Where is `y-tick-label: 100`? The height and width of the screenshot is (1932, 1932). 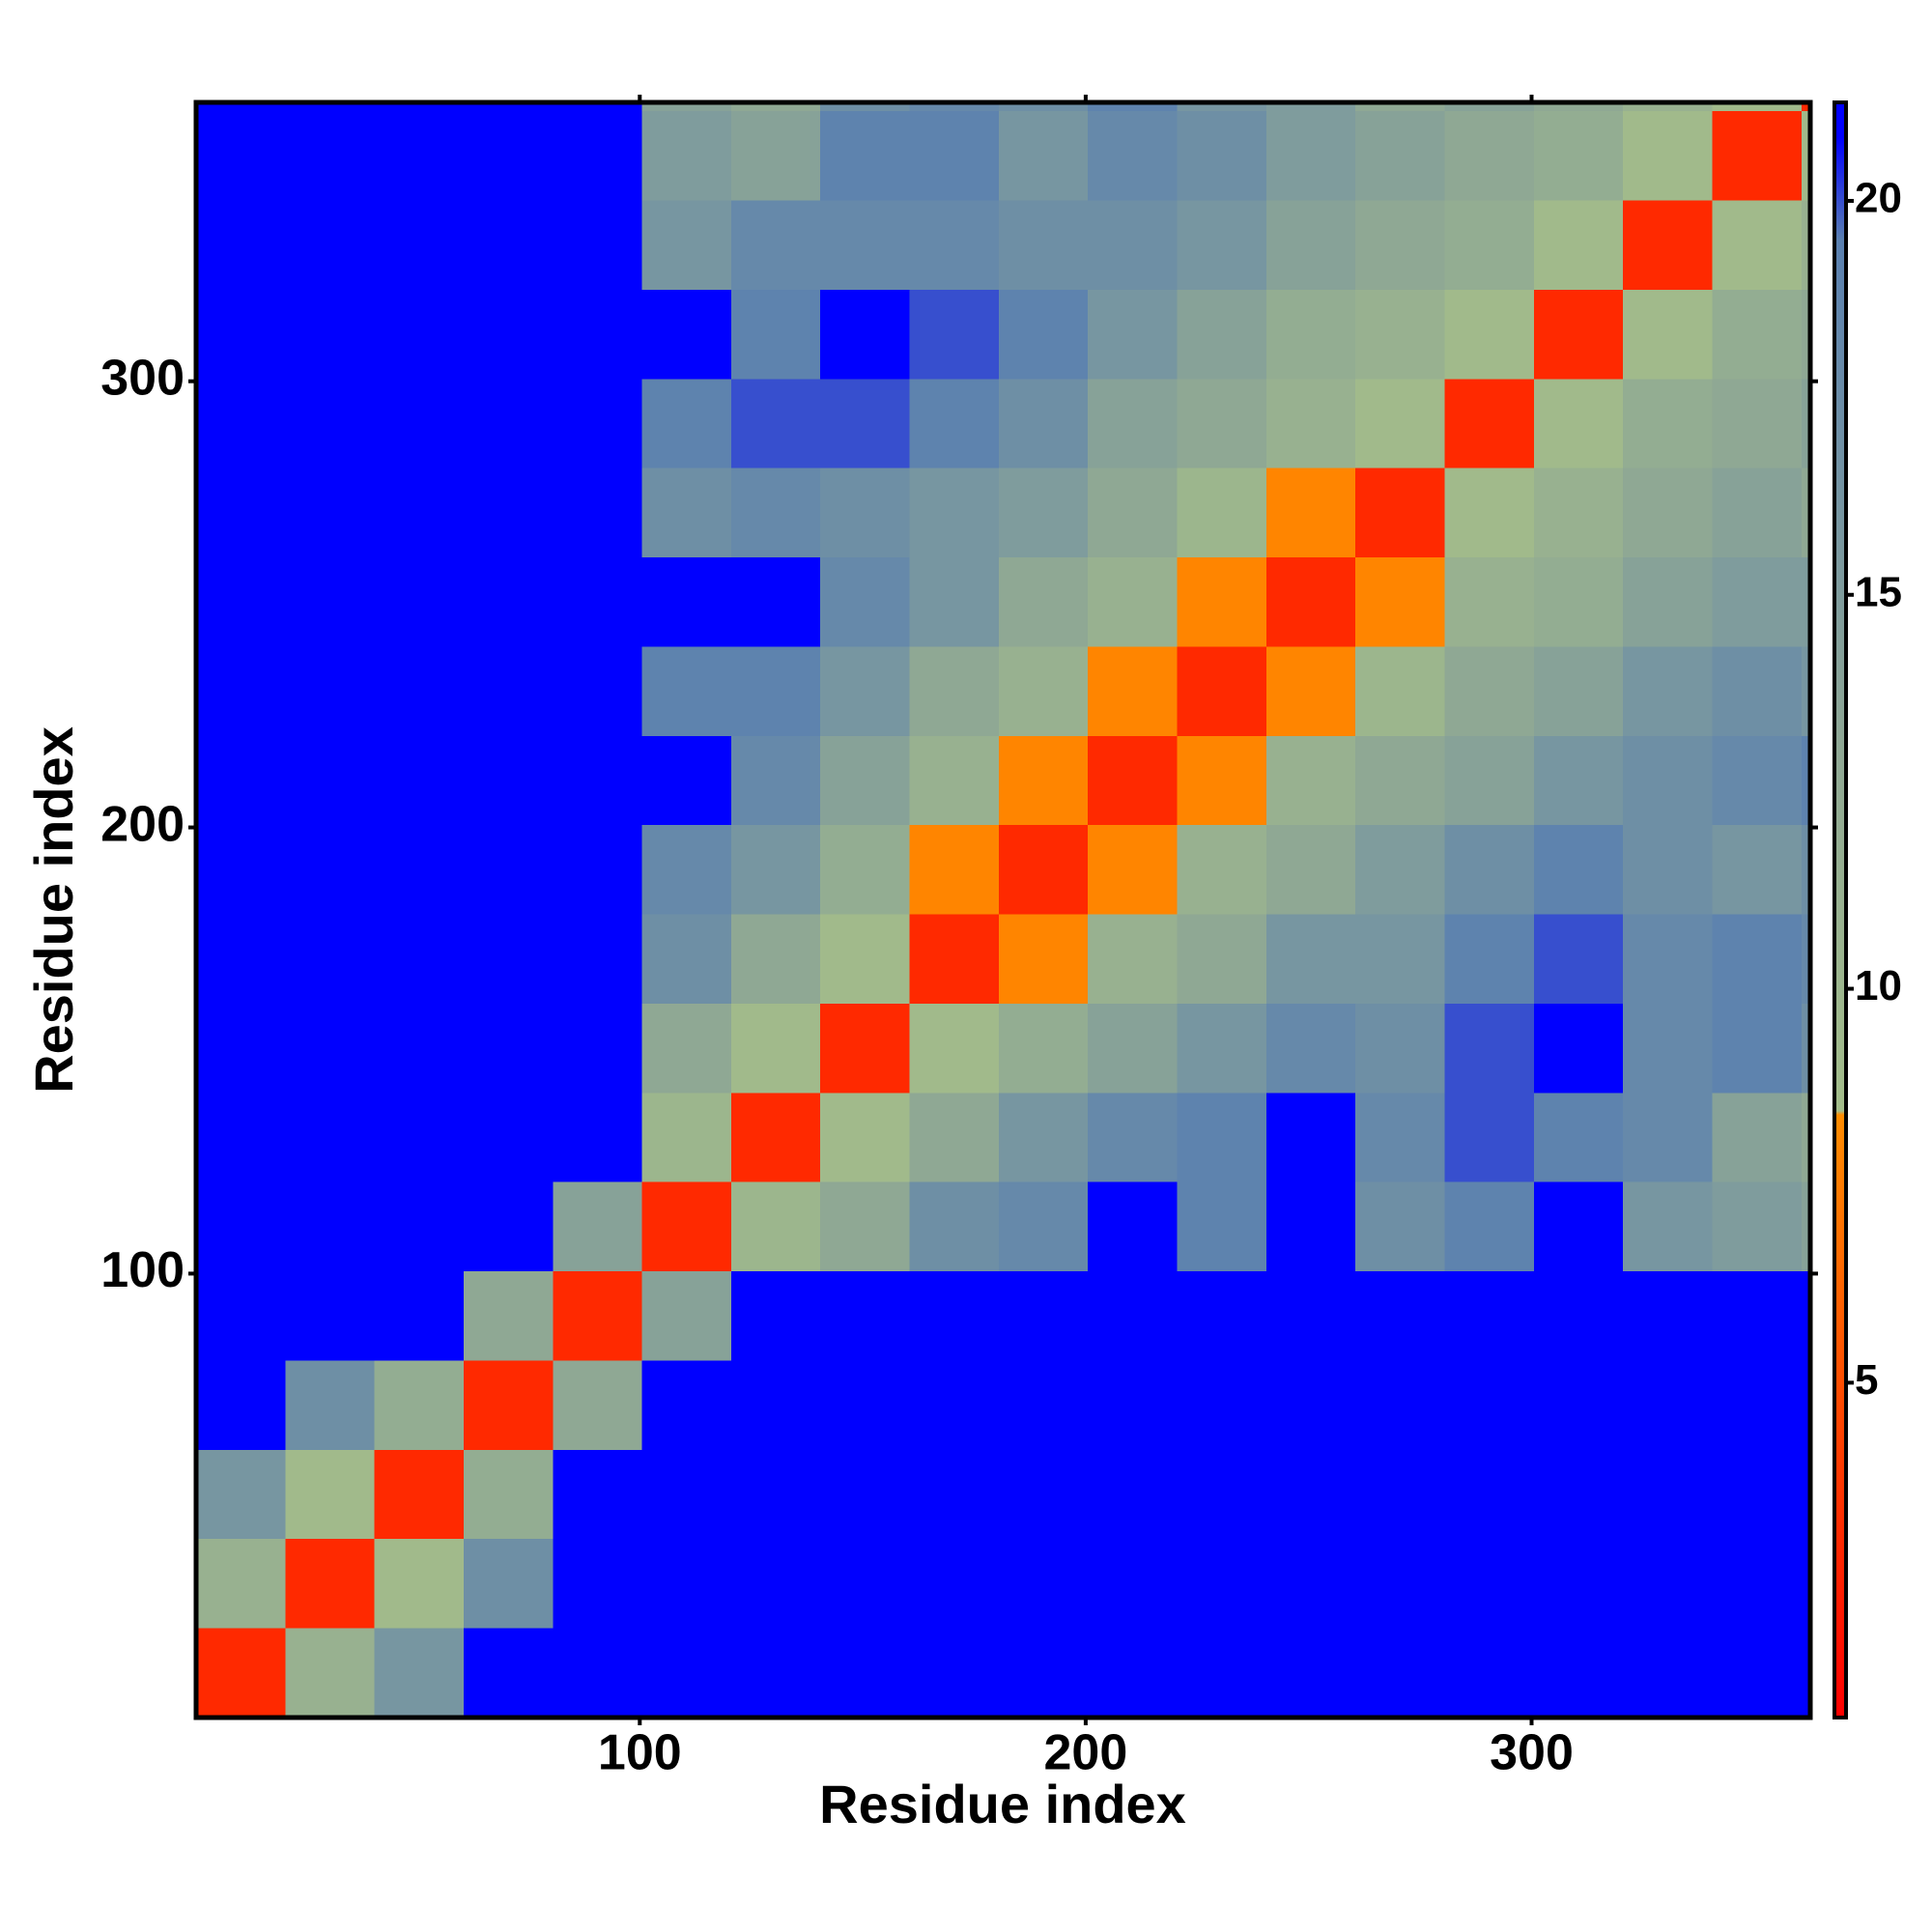
y-tick-label: 100 is located at coordinates (142, 1270).